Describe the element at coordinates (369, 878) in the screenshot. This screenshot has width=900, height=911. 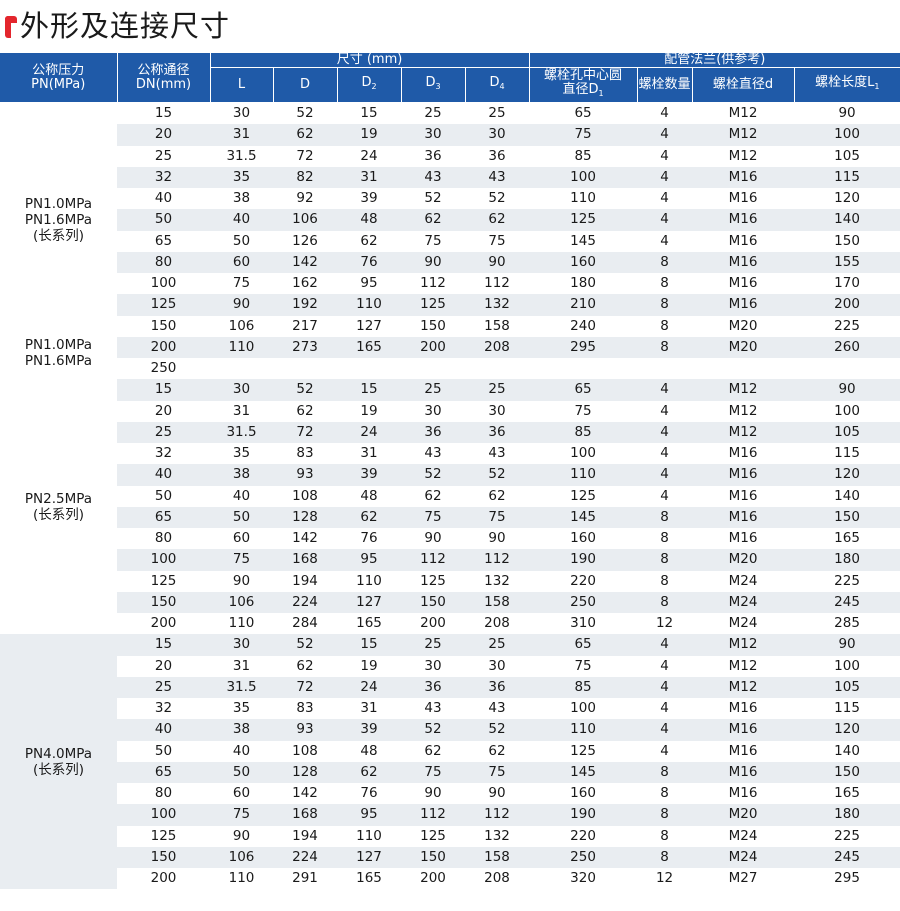
I see `table-cell: 165` at that location.